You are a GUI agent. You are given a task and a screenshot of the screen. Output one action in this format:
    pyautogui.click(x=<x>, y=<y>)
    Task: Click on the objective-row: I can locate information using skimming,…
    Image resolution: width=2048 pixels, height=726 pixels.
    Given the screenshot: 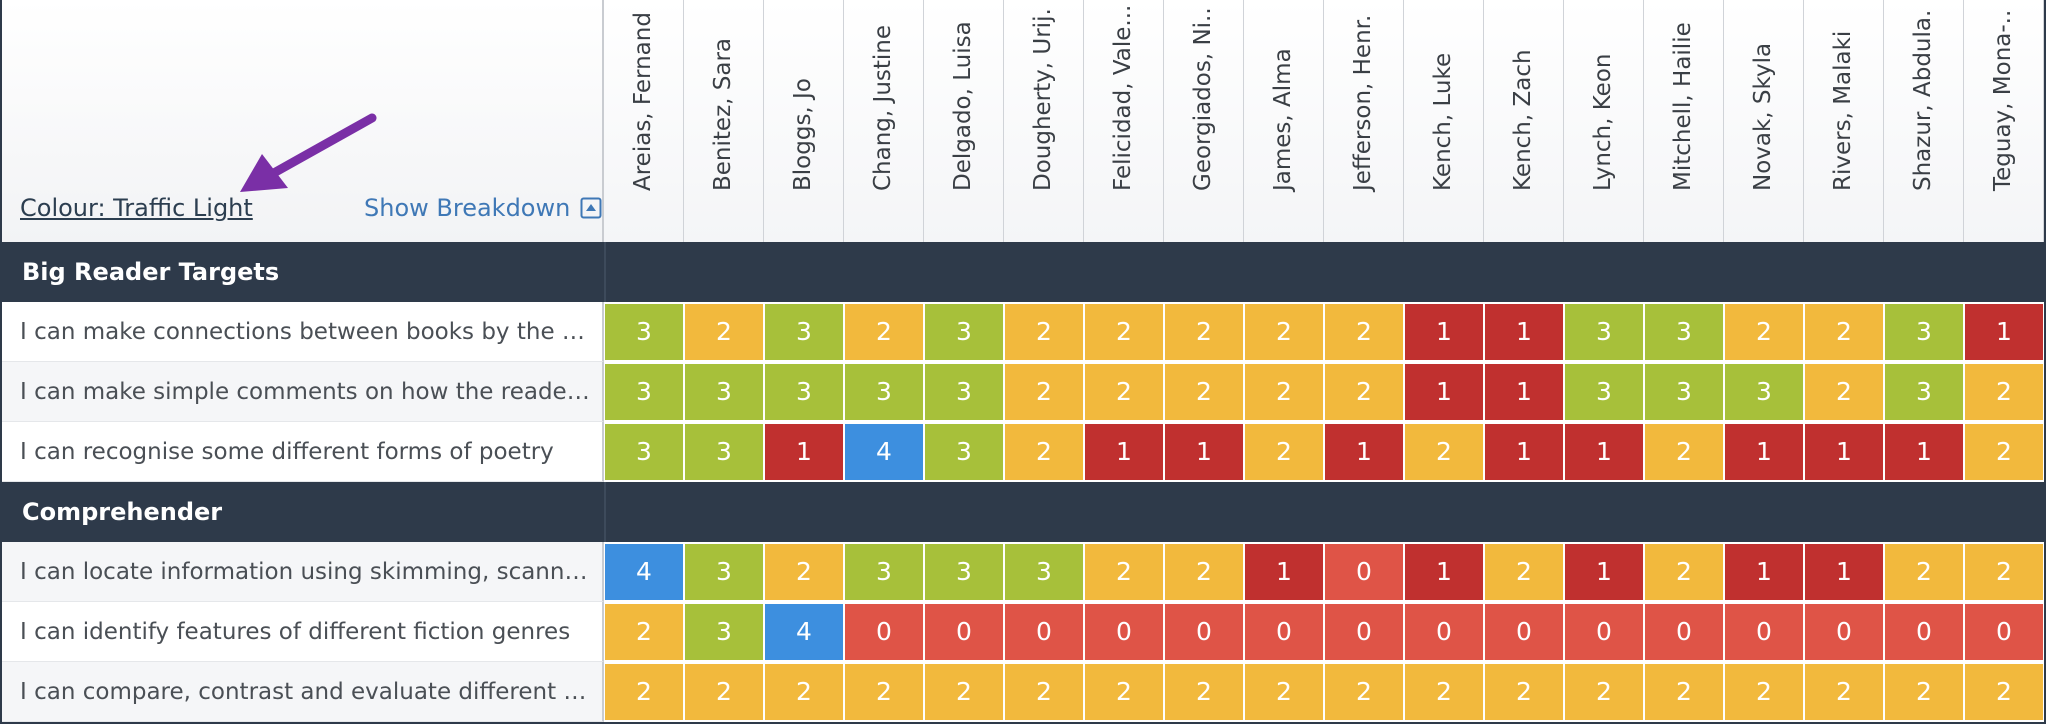 What is the action you would take?
    pyautogui.click(x=303, y=572)
    